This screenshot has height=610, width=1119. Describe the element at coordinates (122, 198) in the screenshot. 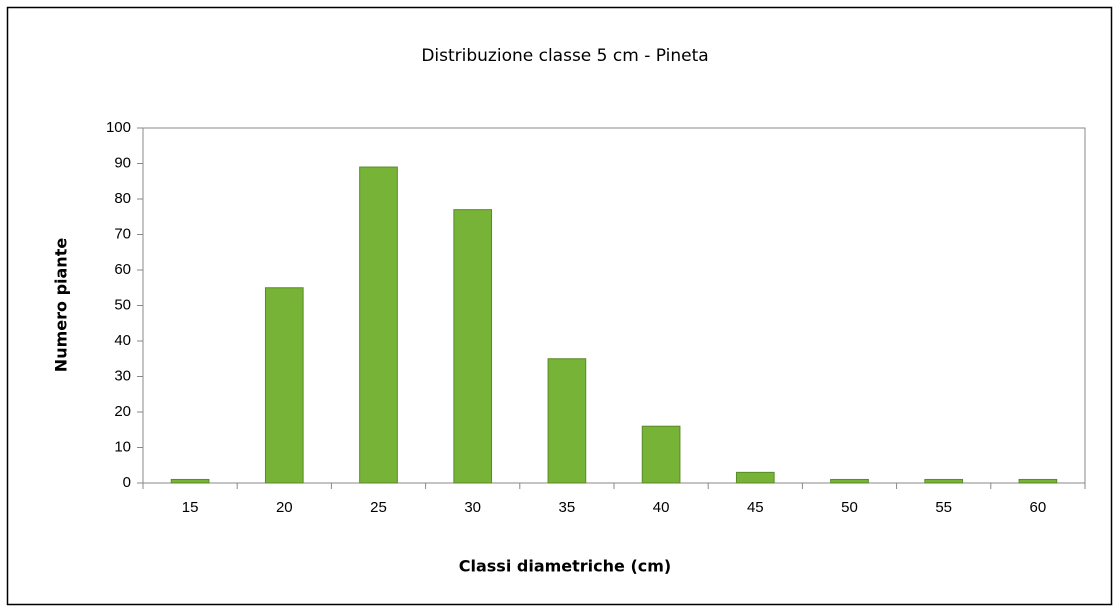

I see `y-tick-label: 80` at that location.